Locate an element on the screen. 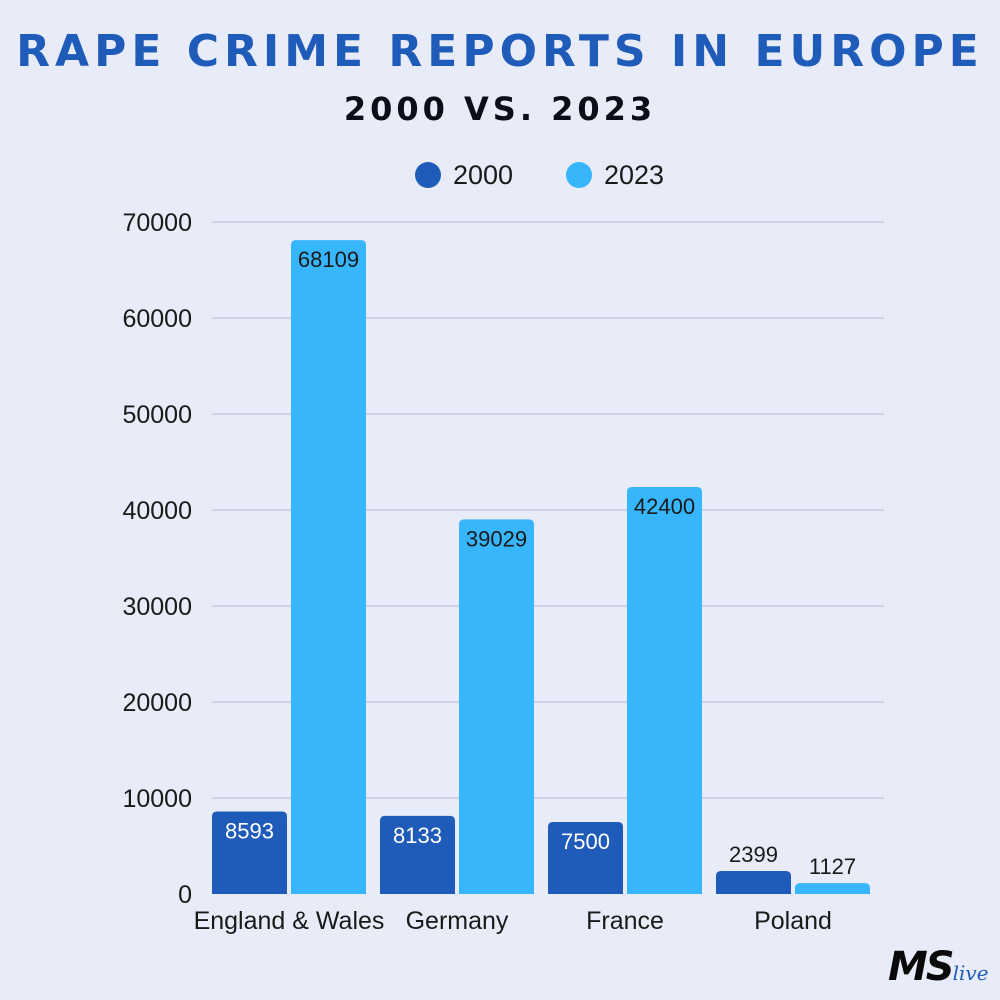 This screenshot has height=1000, width=1000. y-tick-label: 30000 is located at coordinates (157, 607).